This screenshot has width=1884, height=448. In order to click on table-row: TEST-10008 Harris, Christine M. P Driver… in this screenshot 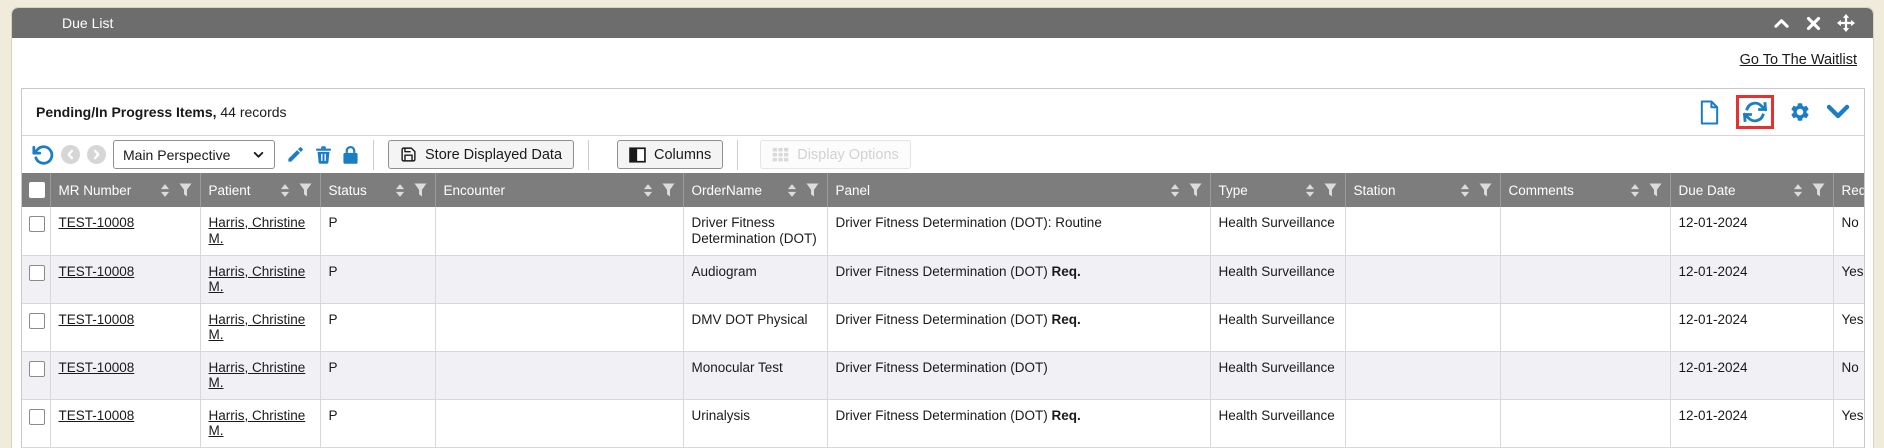, I will do `click(943, 231)`.